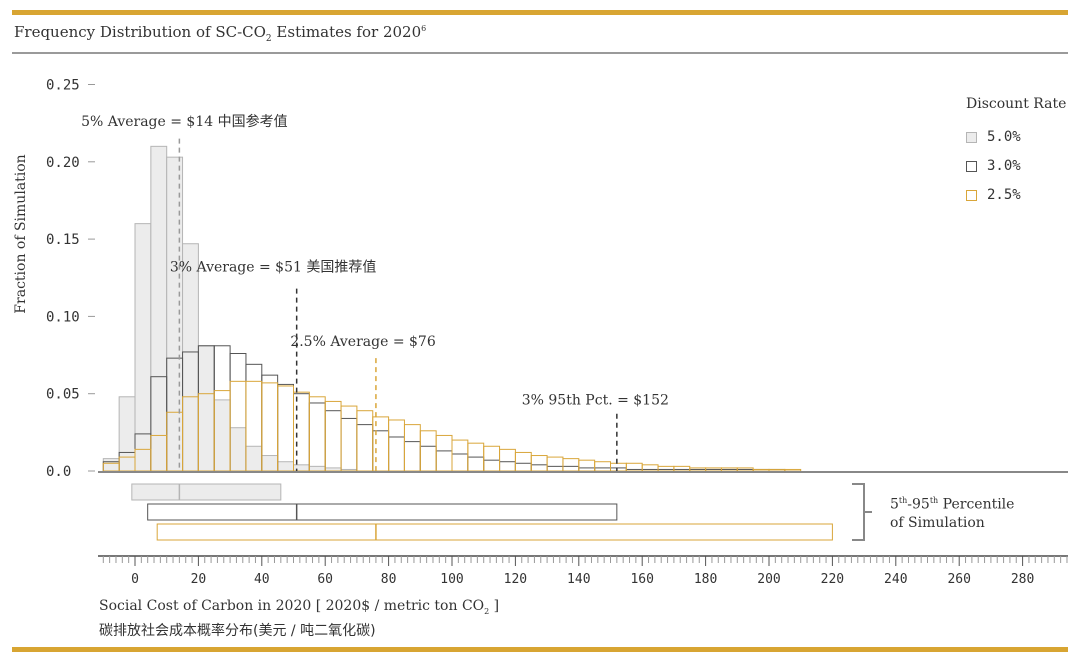 This screenshot has height=662, width=1080. Describe the element at coordinates (184, 121) in the screenshot. I see `reference-label: 5% Average = $14 中国参考值` at that location.